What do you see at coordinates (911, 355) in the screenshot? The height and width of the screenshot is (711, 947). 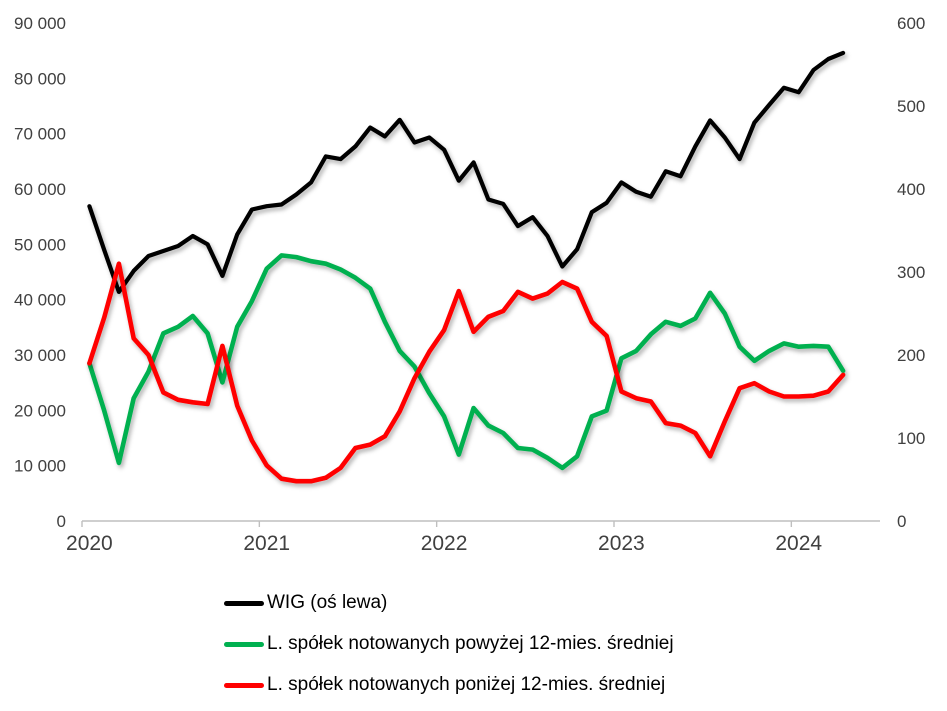 I see `right-axis-tick-label: 200` at bounding box center [911, 355].